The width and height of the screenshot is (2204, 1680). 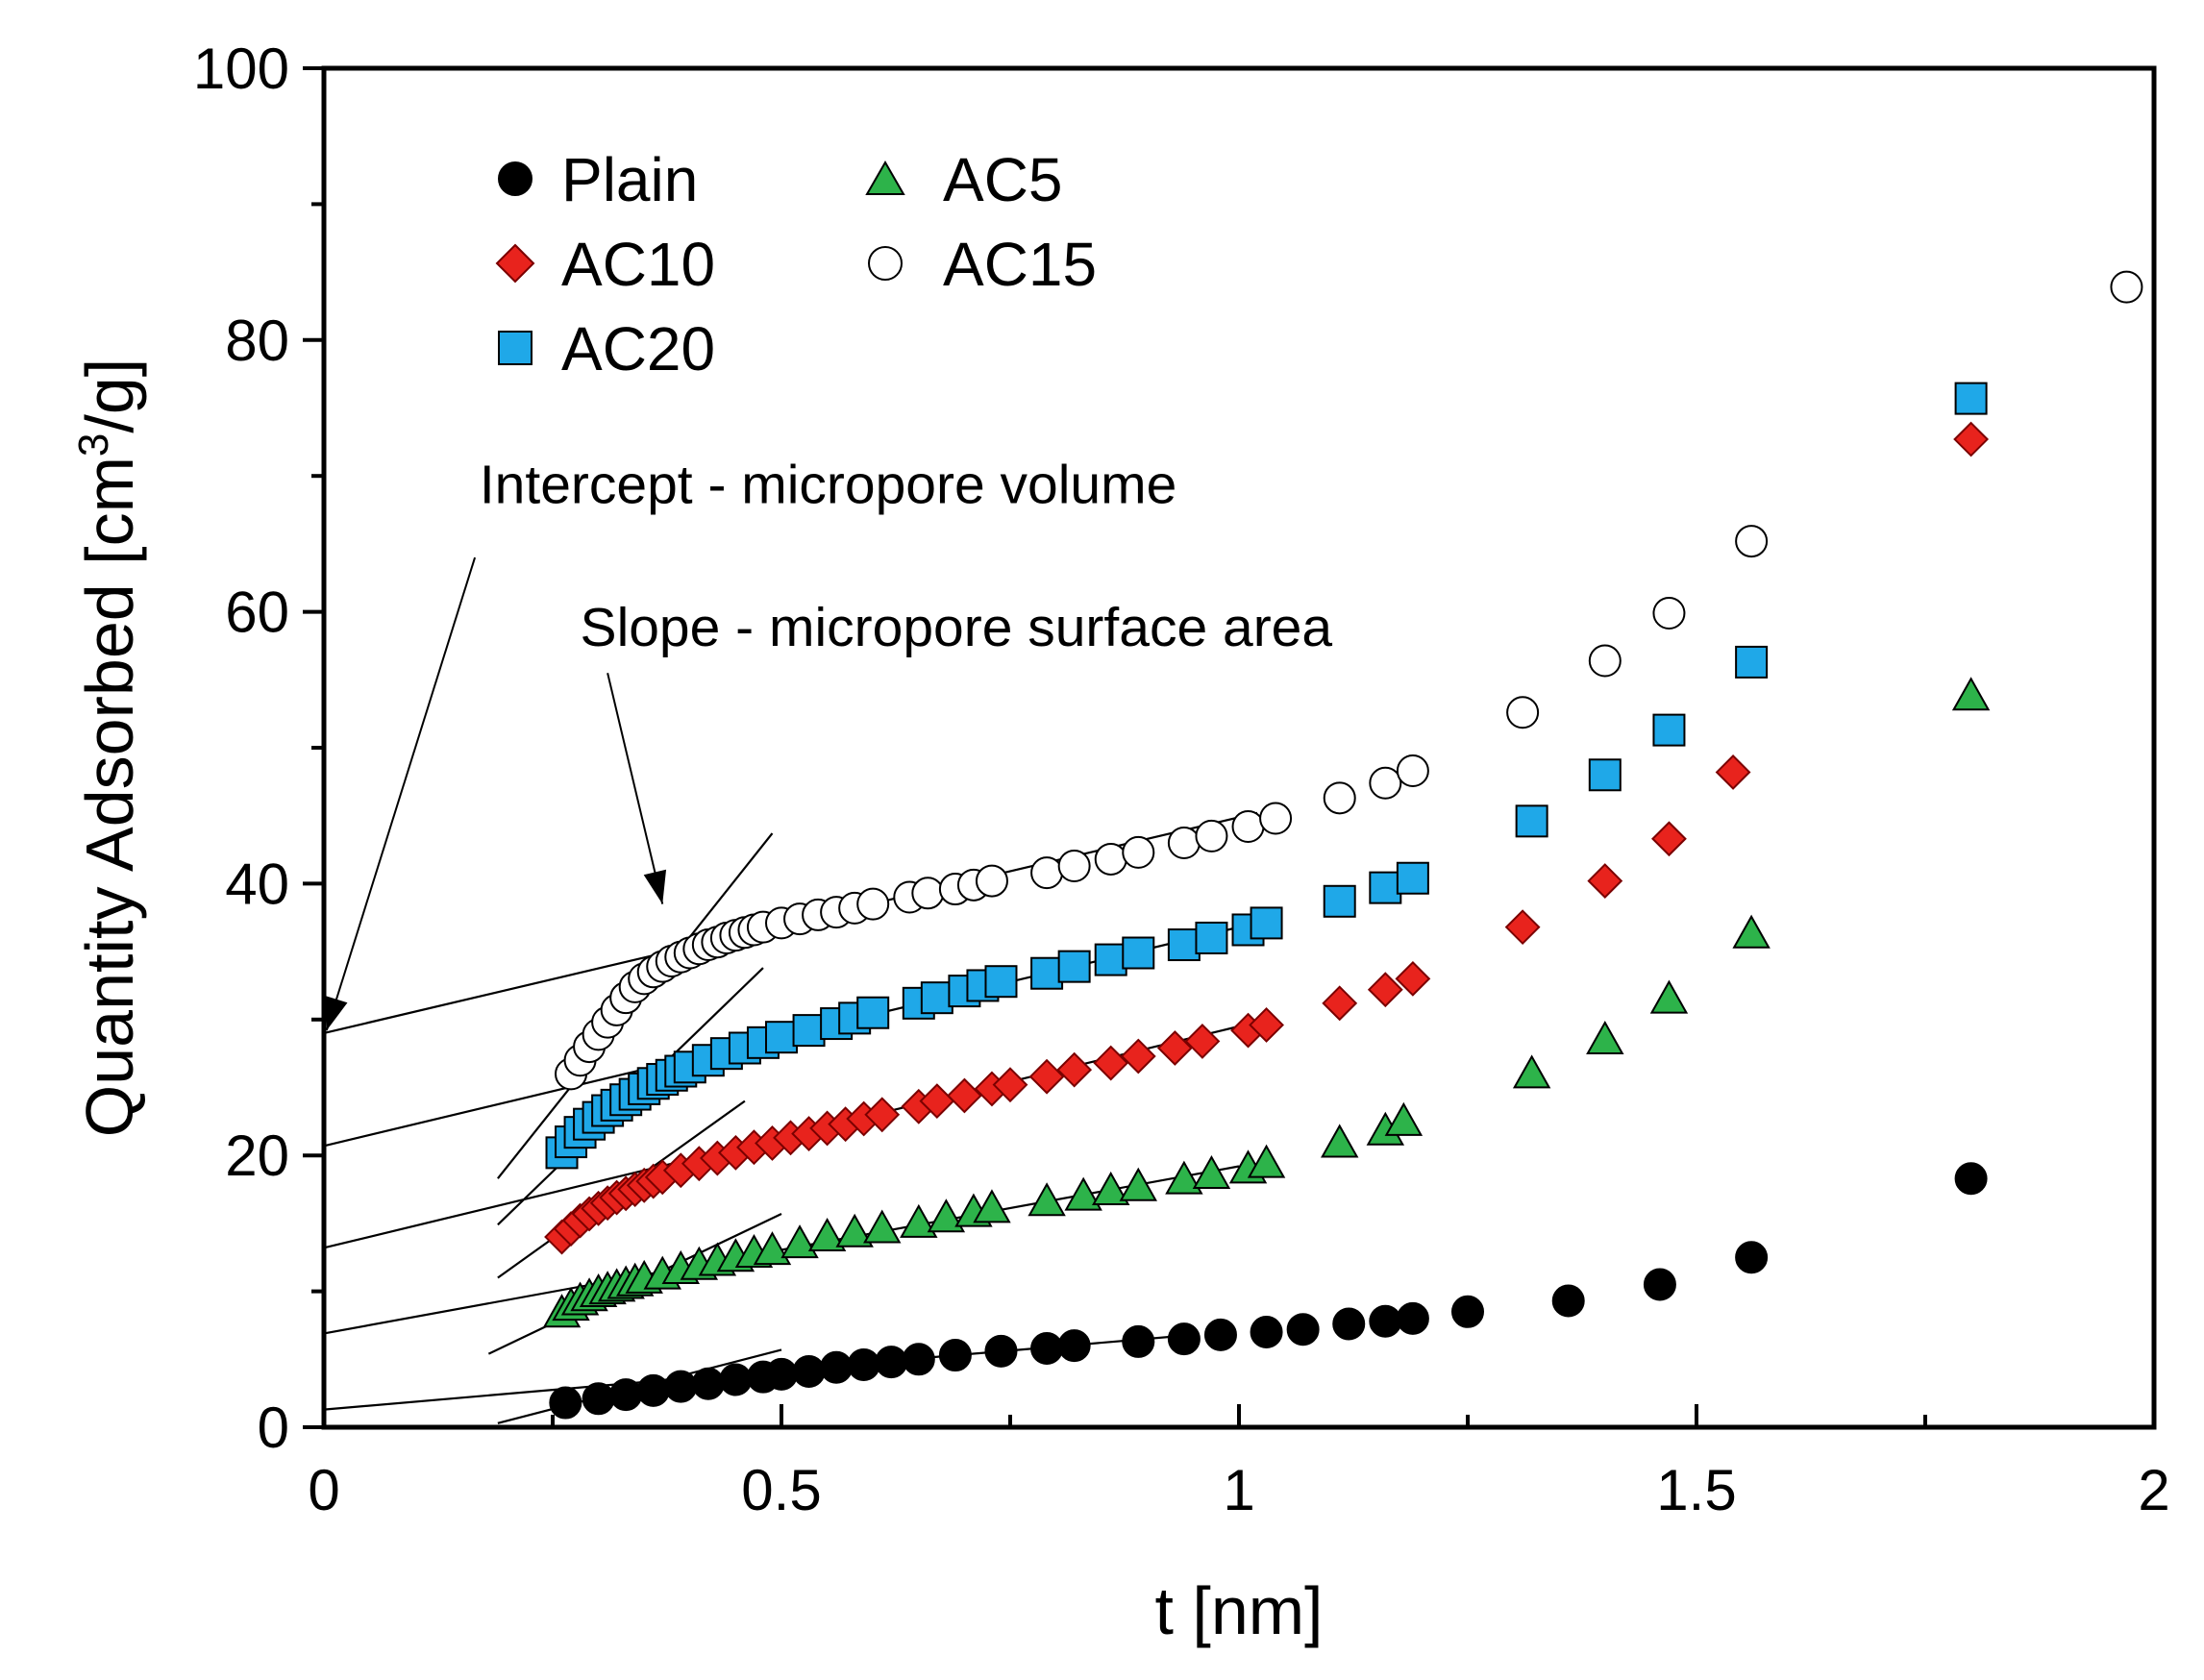 What do you see at coordinates (598, 179) in the screenshot?
I see `legend-item-plain: Plain` at bounding box center [598, 179].